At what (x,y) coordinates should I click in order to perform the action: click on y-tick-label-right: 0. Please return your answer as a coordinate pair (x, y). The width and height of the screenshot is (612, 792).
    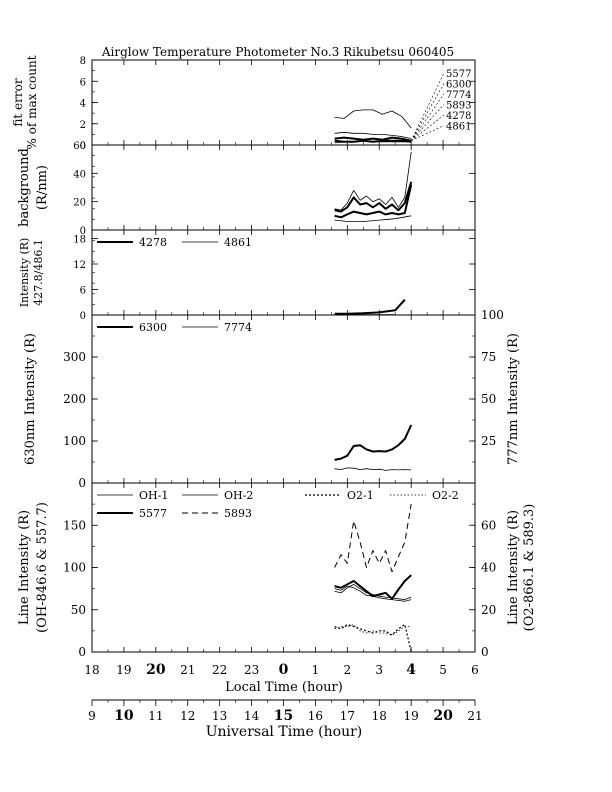
    Looking at the image, I should click on (485, 652).